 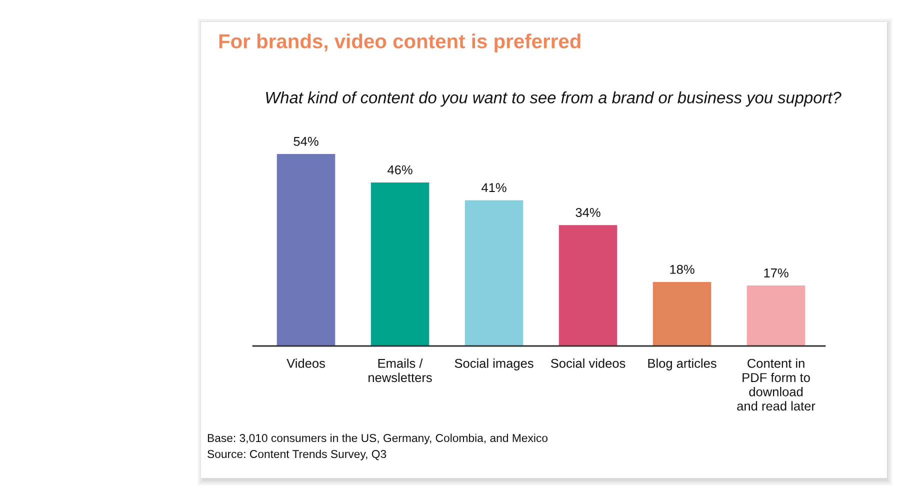 I want to click on data-label: 17%, so click(x=776, y=273).